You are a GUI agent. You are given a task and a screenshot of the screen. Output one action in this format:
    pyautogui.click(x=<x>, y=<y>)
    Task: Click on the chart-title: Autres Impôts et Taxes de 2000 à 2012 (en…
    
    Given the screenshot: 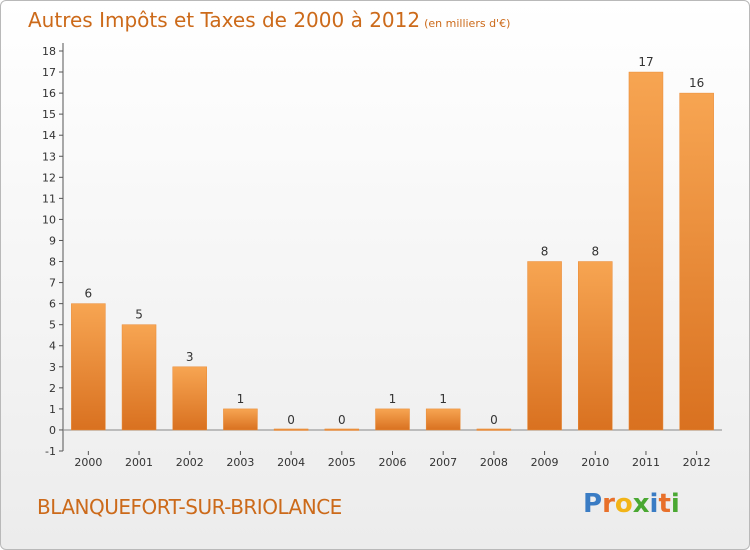 What is the action you would take?
    pyautogui.click(x=269, y=20)
    